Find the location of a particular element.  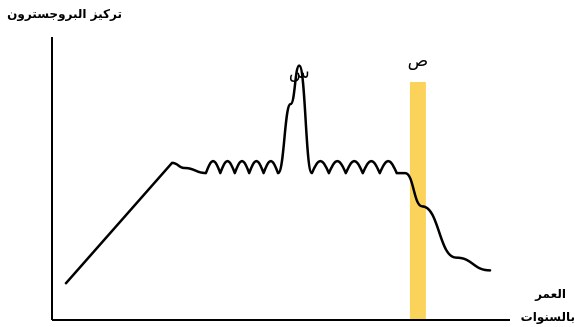

x-axis-label-line1: العمر is located at coordinates (550, 294).